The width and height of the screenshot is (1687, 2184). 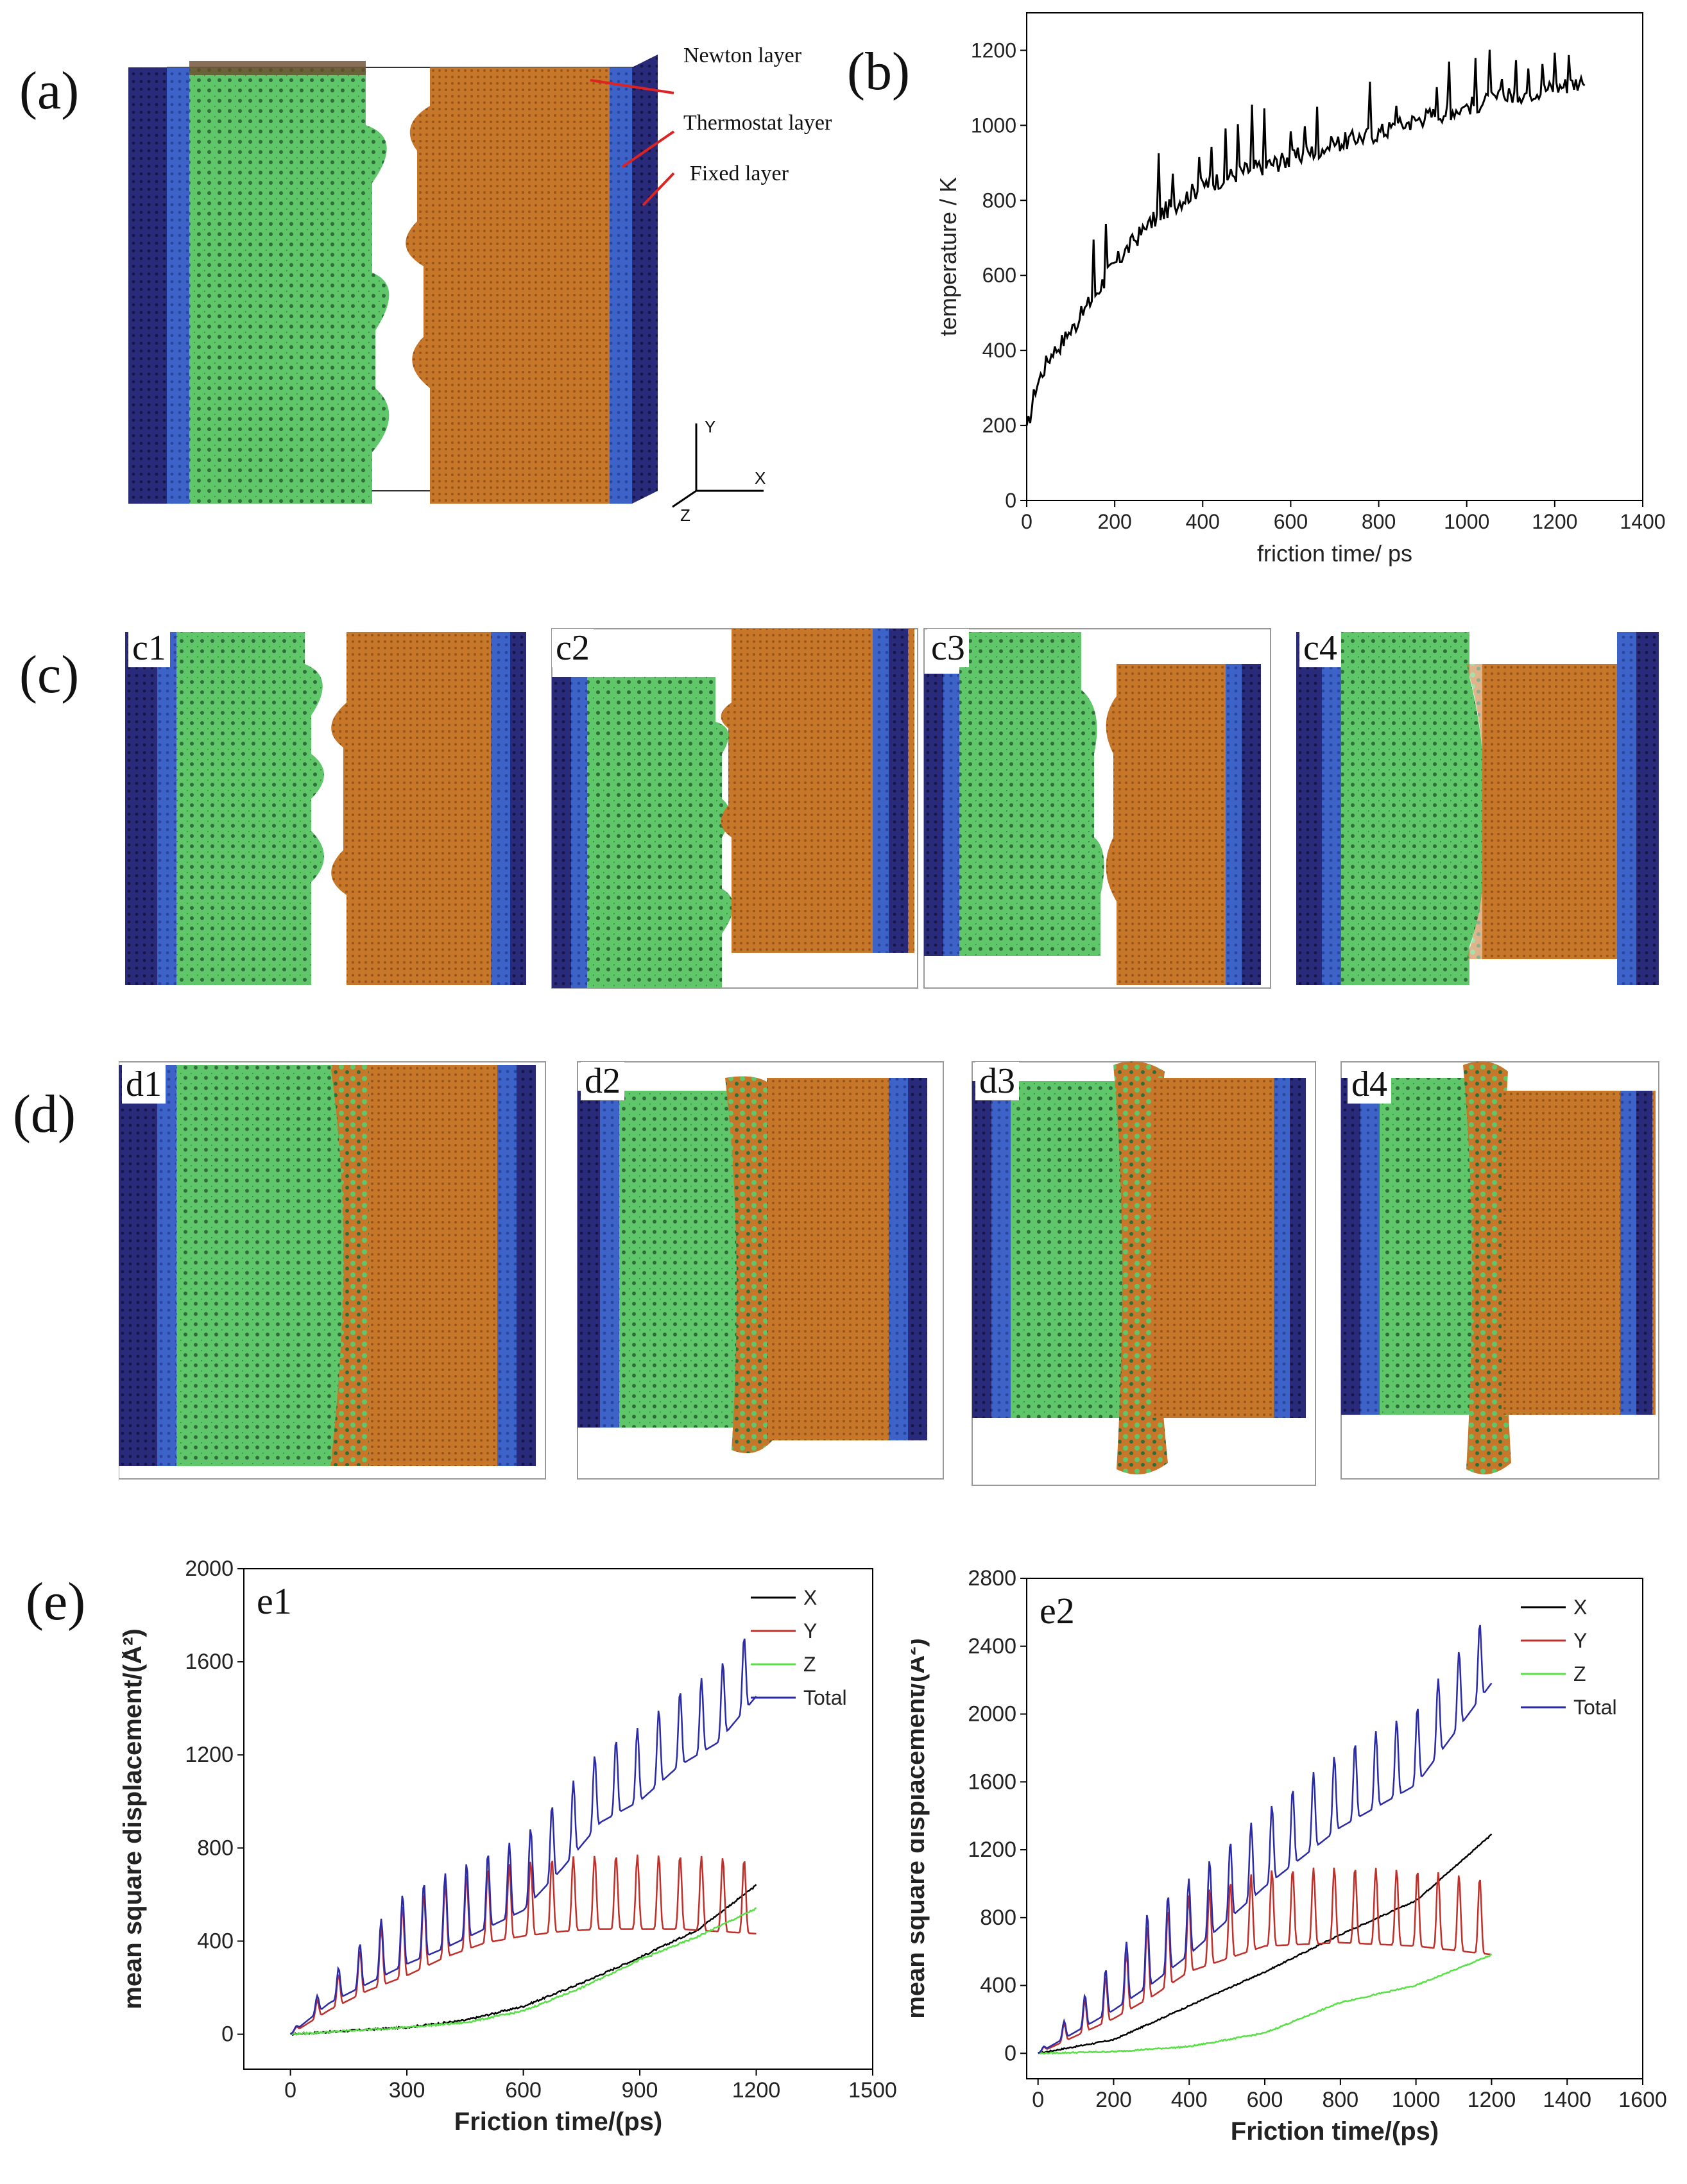 What do you see at coordinates (407, 2090) in the screenshot?
I see `x-tick-label: 300` at bounding box center [407, 2090].